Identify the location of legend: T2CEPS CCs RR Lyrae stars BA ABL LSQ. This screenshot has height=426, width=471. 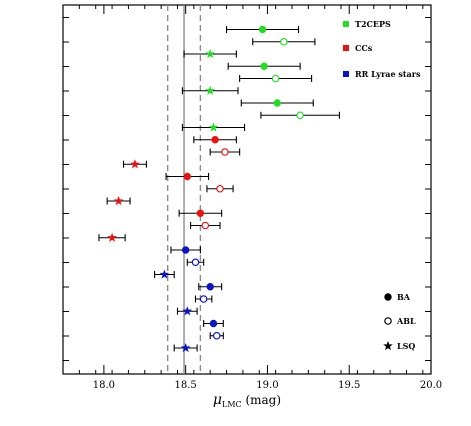
(382, 185).